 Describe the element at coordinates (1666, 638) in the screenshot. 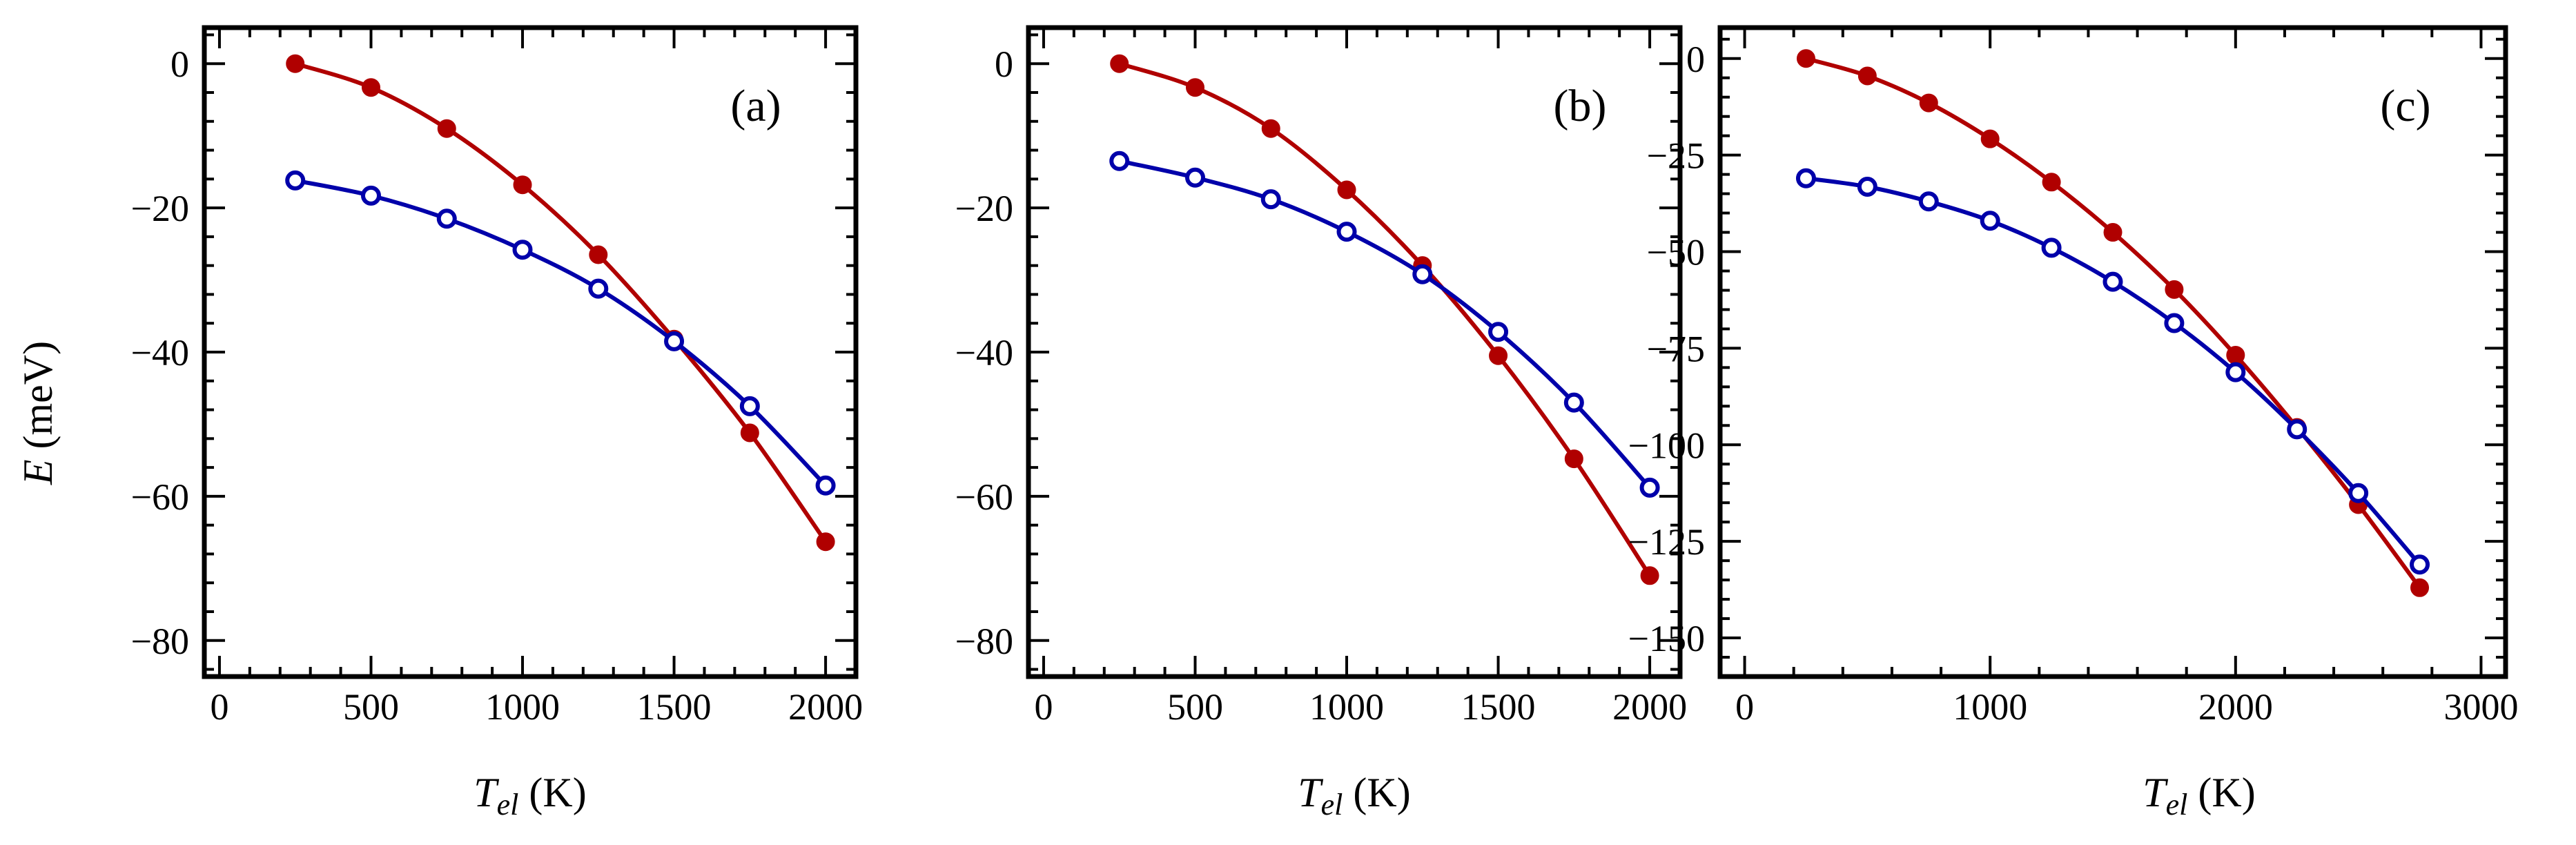

I see `y-tick-label: −150` at that location.